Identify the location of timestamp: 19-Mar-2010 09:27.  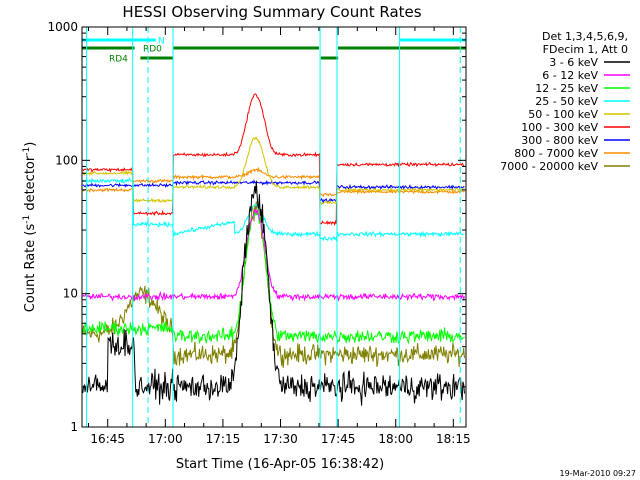
(598, 473).